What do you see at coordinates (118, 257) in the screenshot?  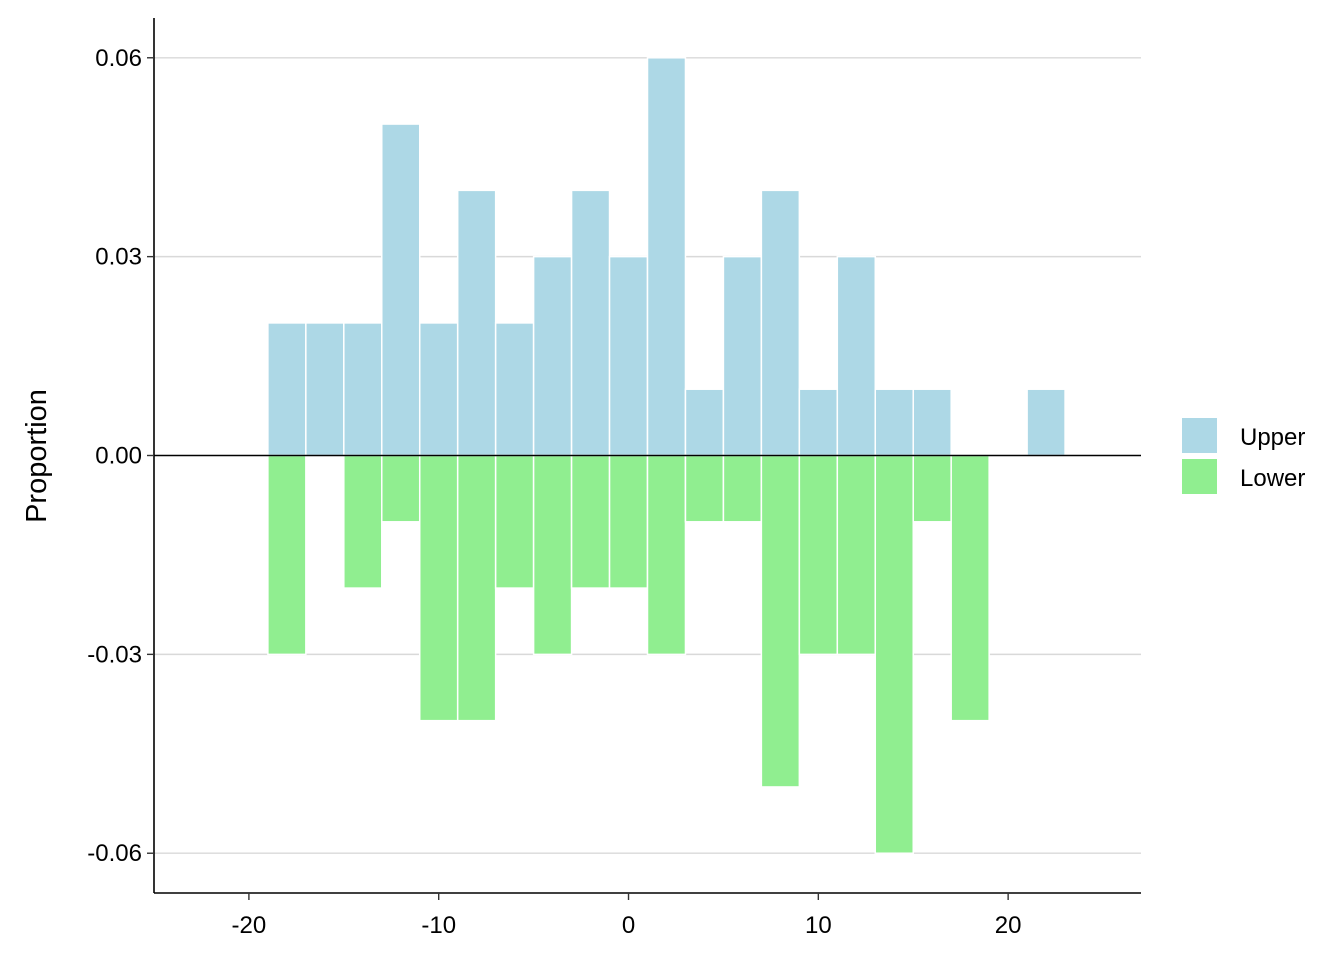 I see `y-tick-label-3: 0.03` at bounding box center [118, 257].